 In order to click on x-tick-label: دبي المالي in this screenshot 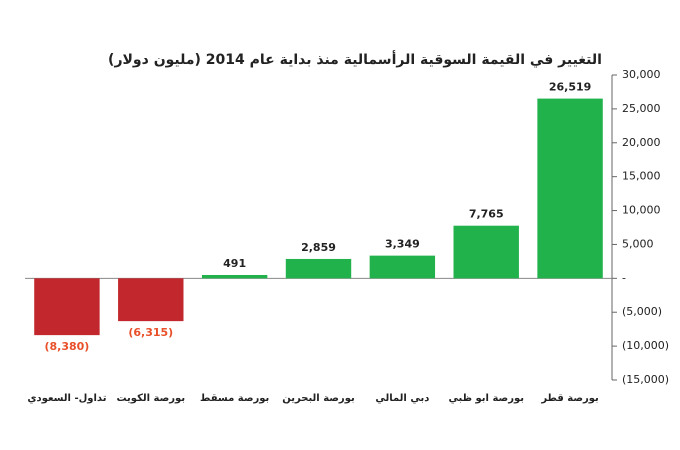, I will do `click(402, 398)`.